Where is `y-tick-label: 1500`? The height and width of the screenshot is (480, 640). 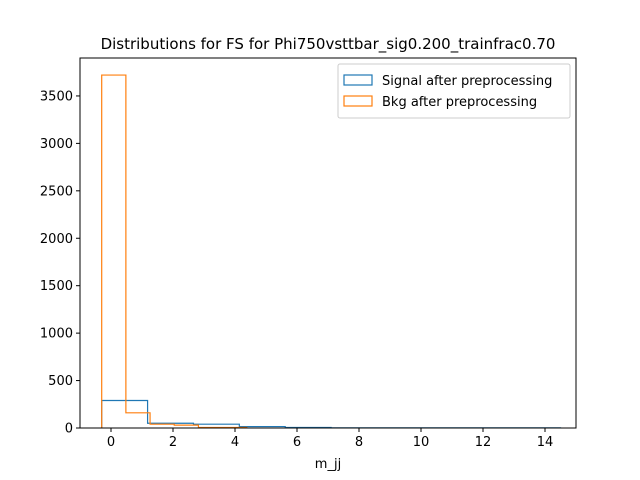 y-tick-label: 1500 is located at coordinates (56, 286).